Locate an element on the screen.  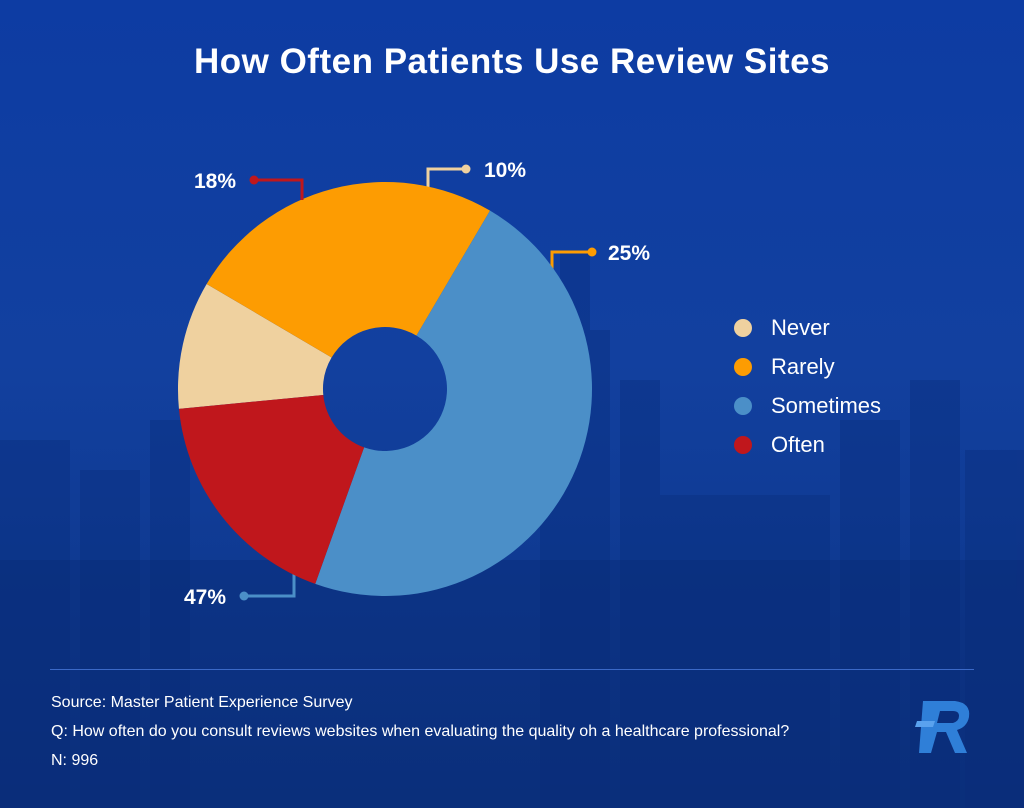
data-label-sometimes: 47% is located at coordinates (205, 597).